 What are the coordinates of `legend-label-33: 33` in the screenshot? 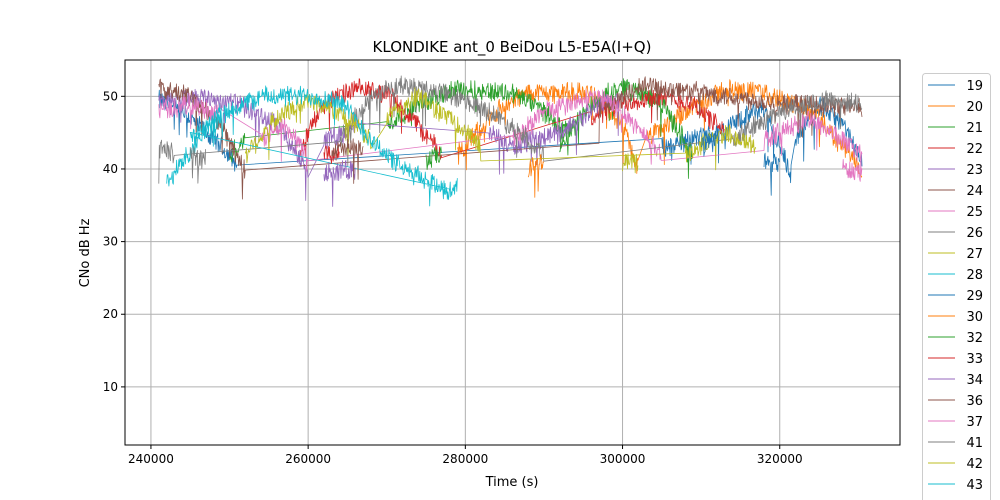 It's located at (974, 359).